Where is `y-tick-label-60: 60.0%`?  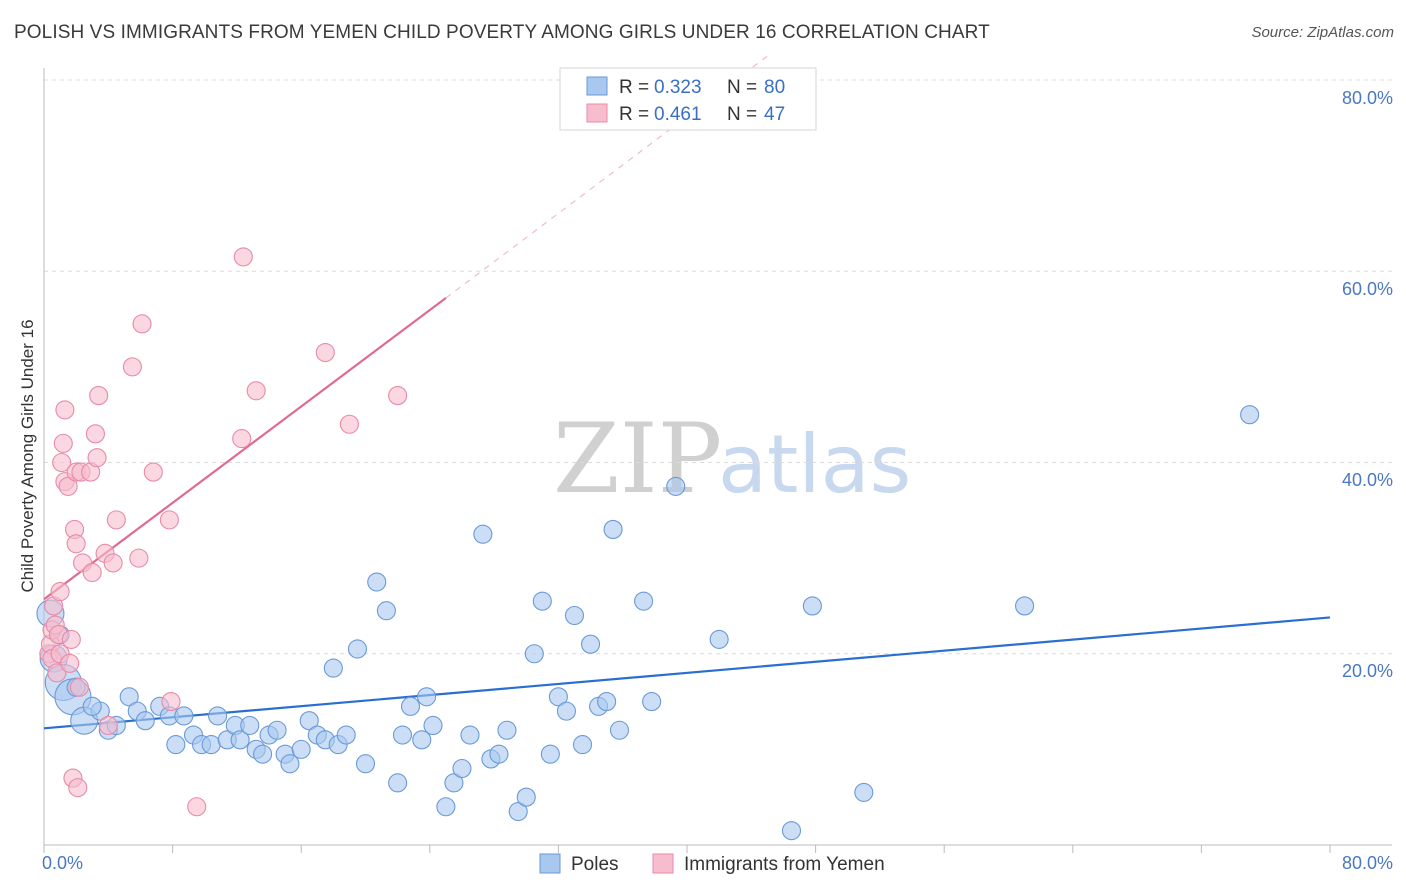 y-tick-label-60: 60.0% is located at coordinates (1367, 289).